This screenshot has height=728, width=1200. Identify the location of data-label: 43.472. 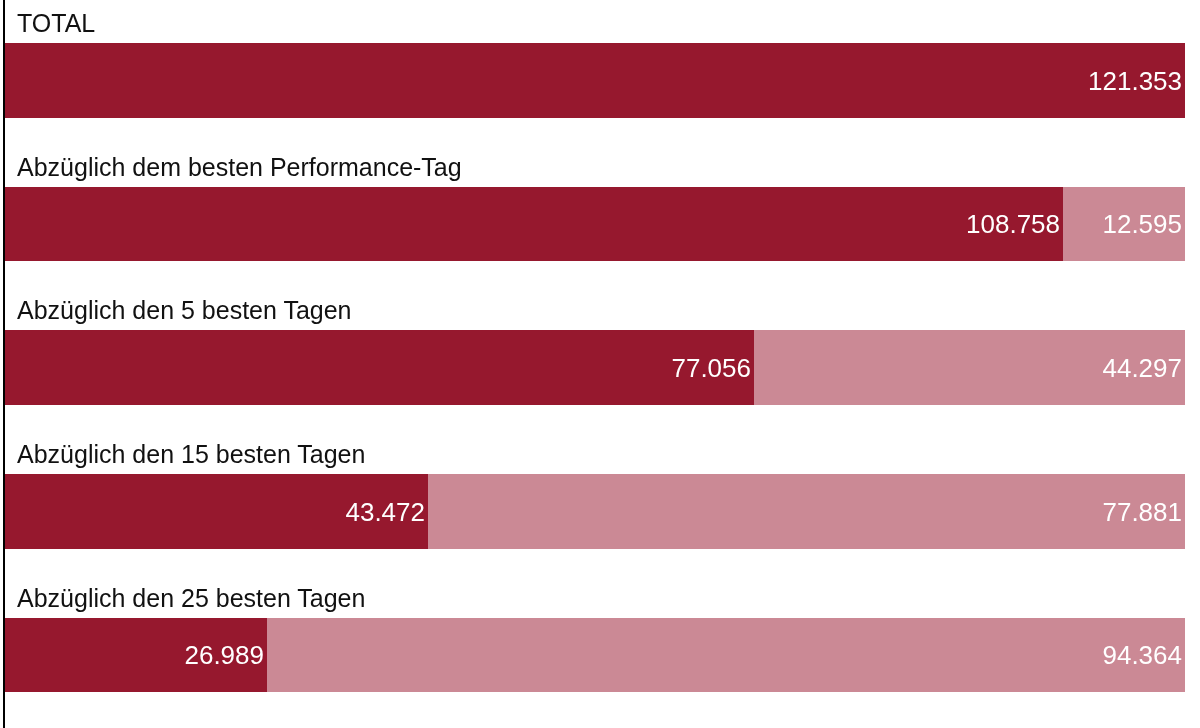
(385, 511).